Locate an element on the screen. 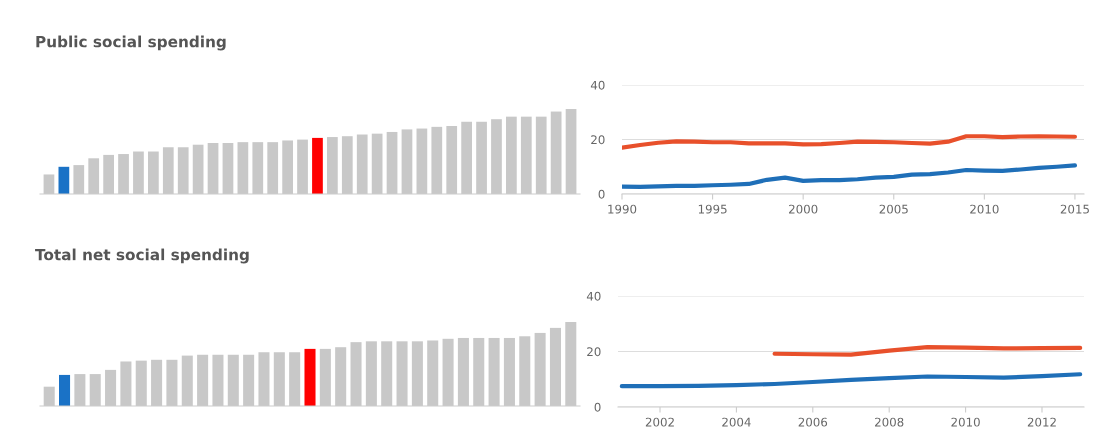 This screenshot has width=1106, height=441. x-tick-label: 1990 is located at coordinates (622, 209).